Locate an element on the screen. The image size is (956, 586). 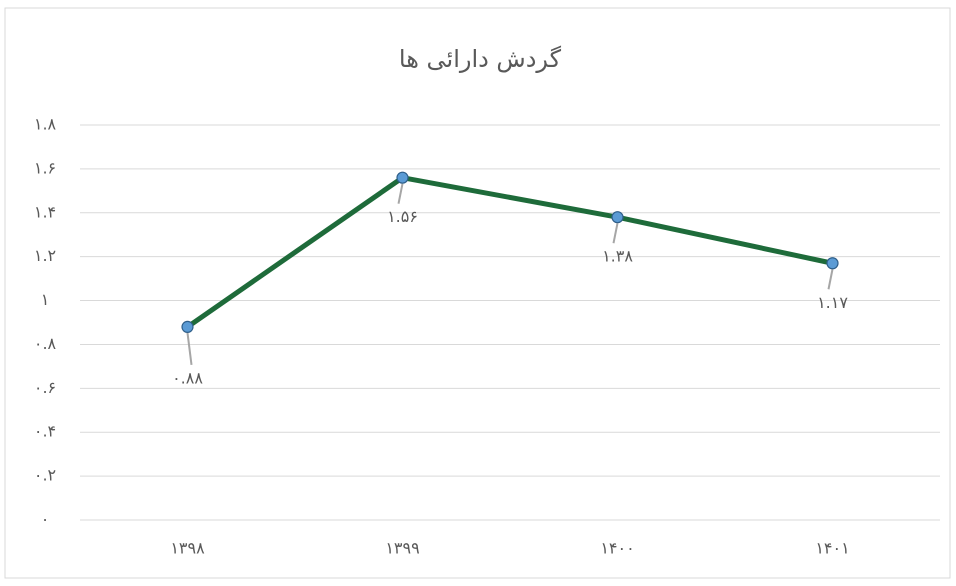
y-tick-label: ۰.۶ is located at coordinates (45, 387).